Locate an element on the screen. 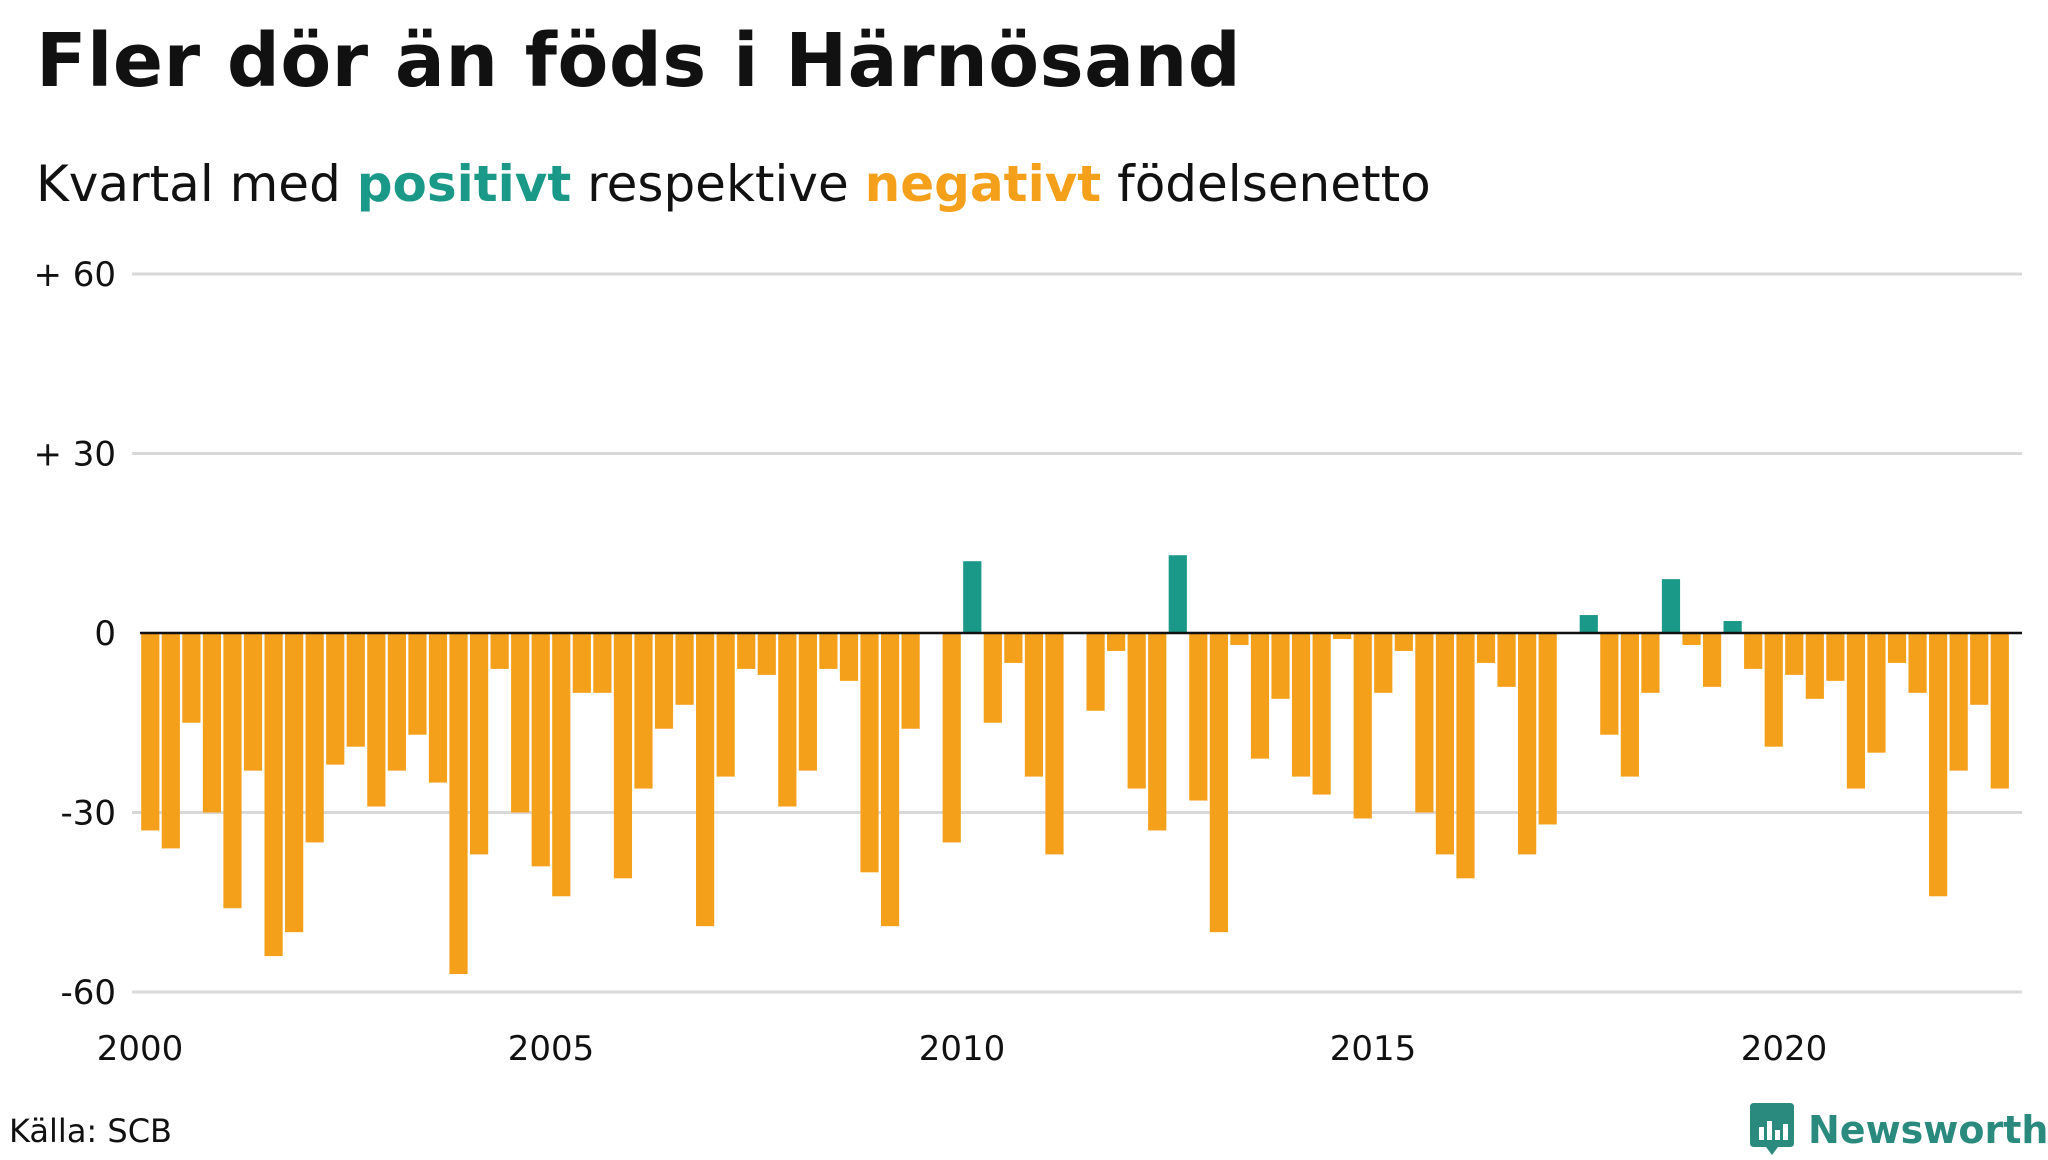  x-tick-label: 2005 is located at coordinates (551, 1049).